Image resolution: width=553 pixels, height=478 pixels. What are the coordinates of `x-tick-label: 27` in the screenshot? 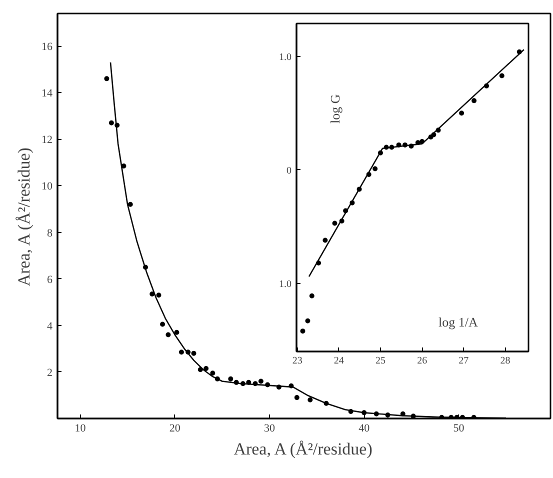 It's located at (463, 361).